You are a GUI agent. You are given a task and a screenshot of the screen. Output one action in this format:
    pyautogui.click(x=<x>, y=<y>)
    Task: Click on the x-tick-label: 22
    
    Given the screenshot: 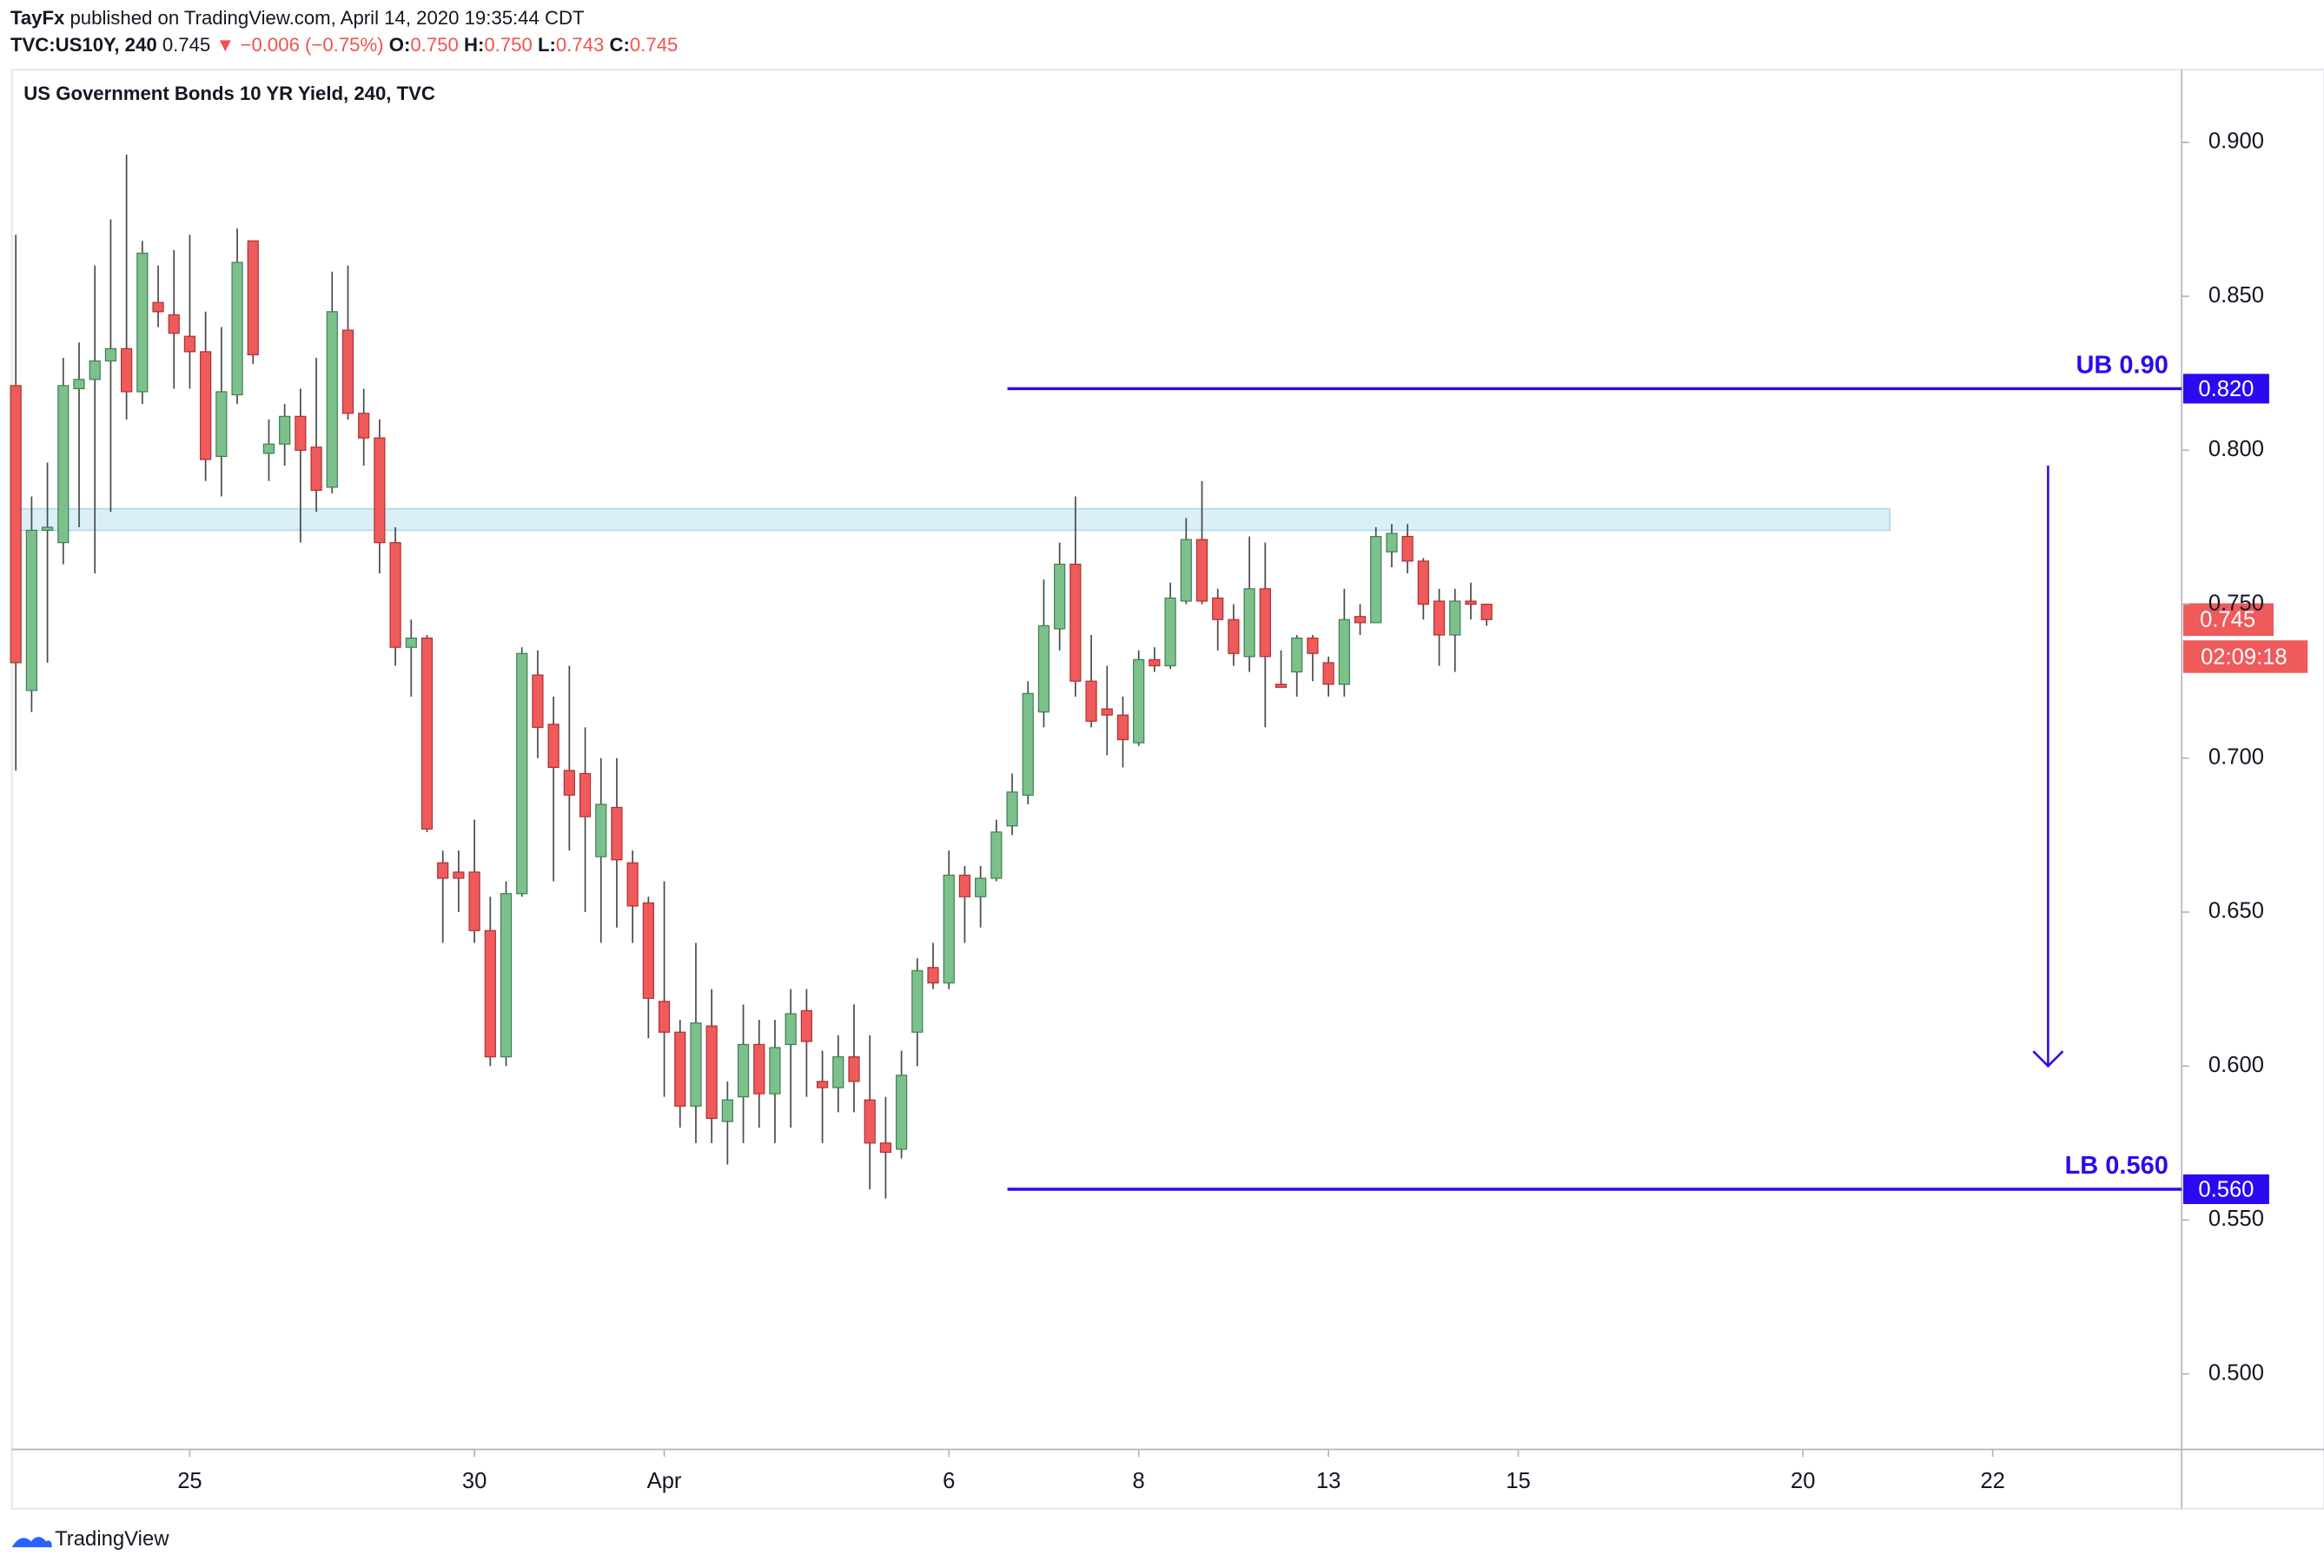 What is the action you would take?
    pyautogui.click(x=1992, y=1481)
    